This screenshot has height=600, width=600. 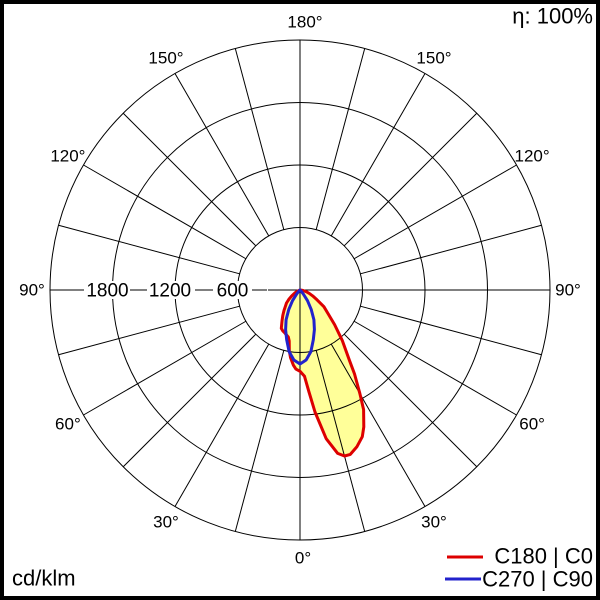 What do you see at coordinates (532, 156) in the screenshot?
I see `angle-label-120: 120°` at bounding box center [532, 156].